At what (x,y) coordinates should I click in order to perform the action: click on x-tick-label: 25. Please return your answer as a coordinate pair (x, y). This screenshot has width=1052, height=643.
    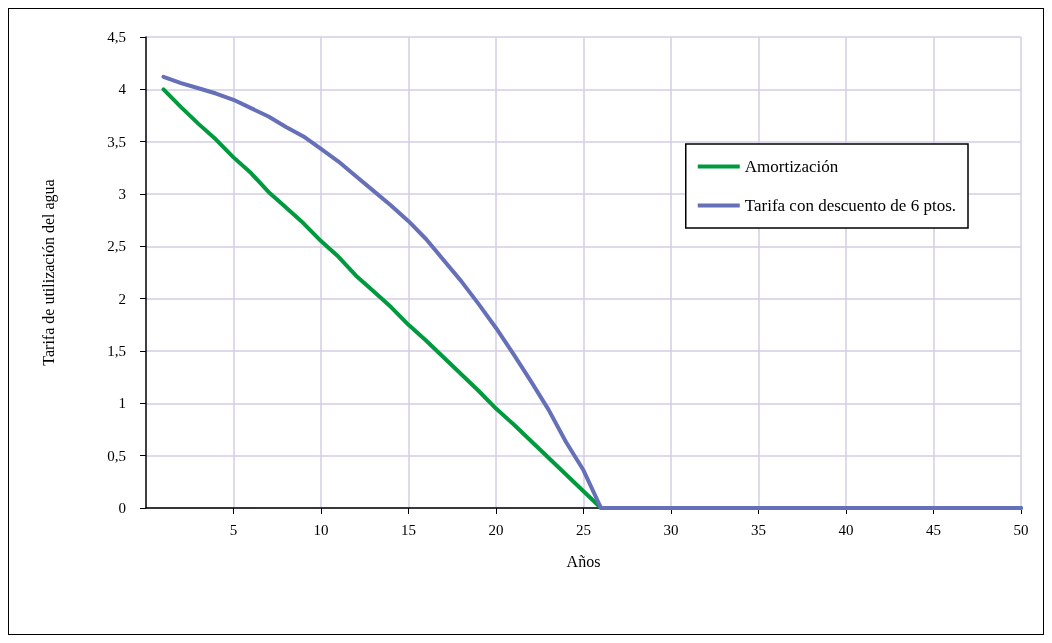
    Looking at the image, I should click on (583, 529).